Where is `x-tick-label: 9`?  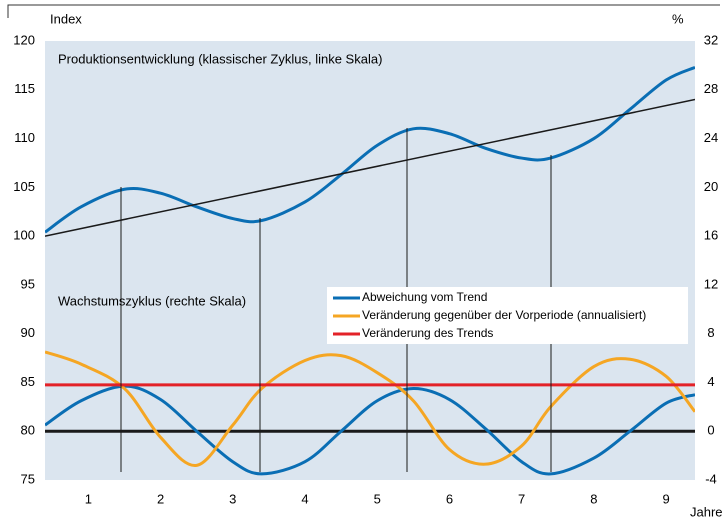 x-tick-label: 9 is located at coordinates (665, 498).